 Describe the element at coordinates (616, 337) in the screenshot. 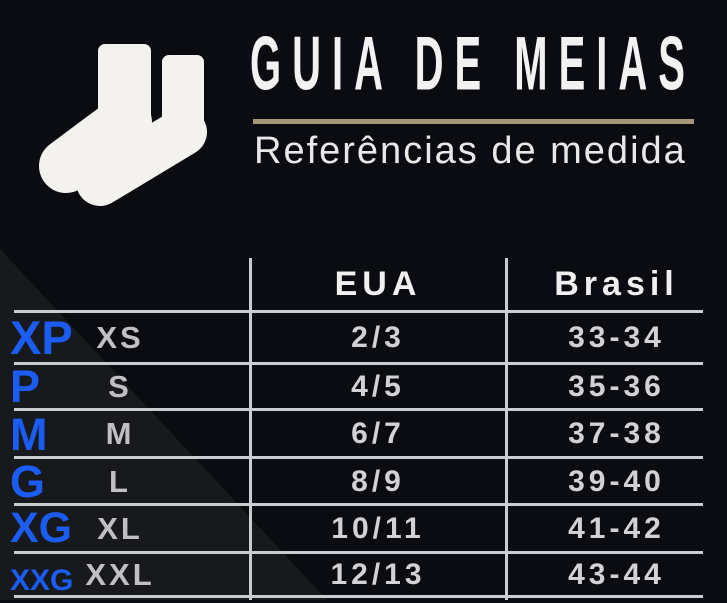

I see `brasil-cell: 33-34` at that location.